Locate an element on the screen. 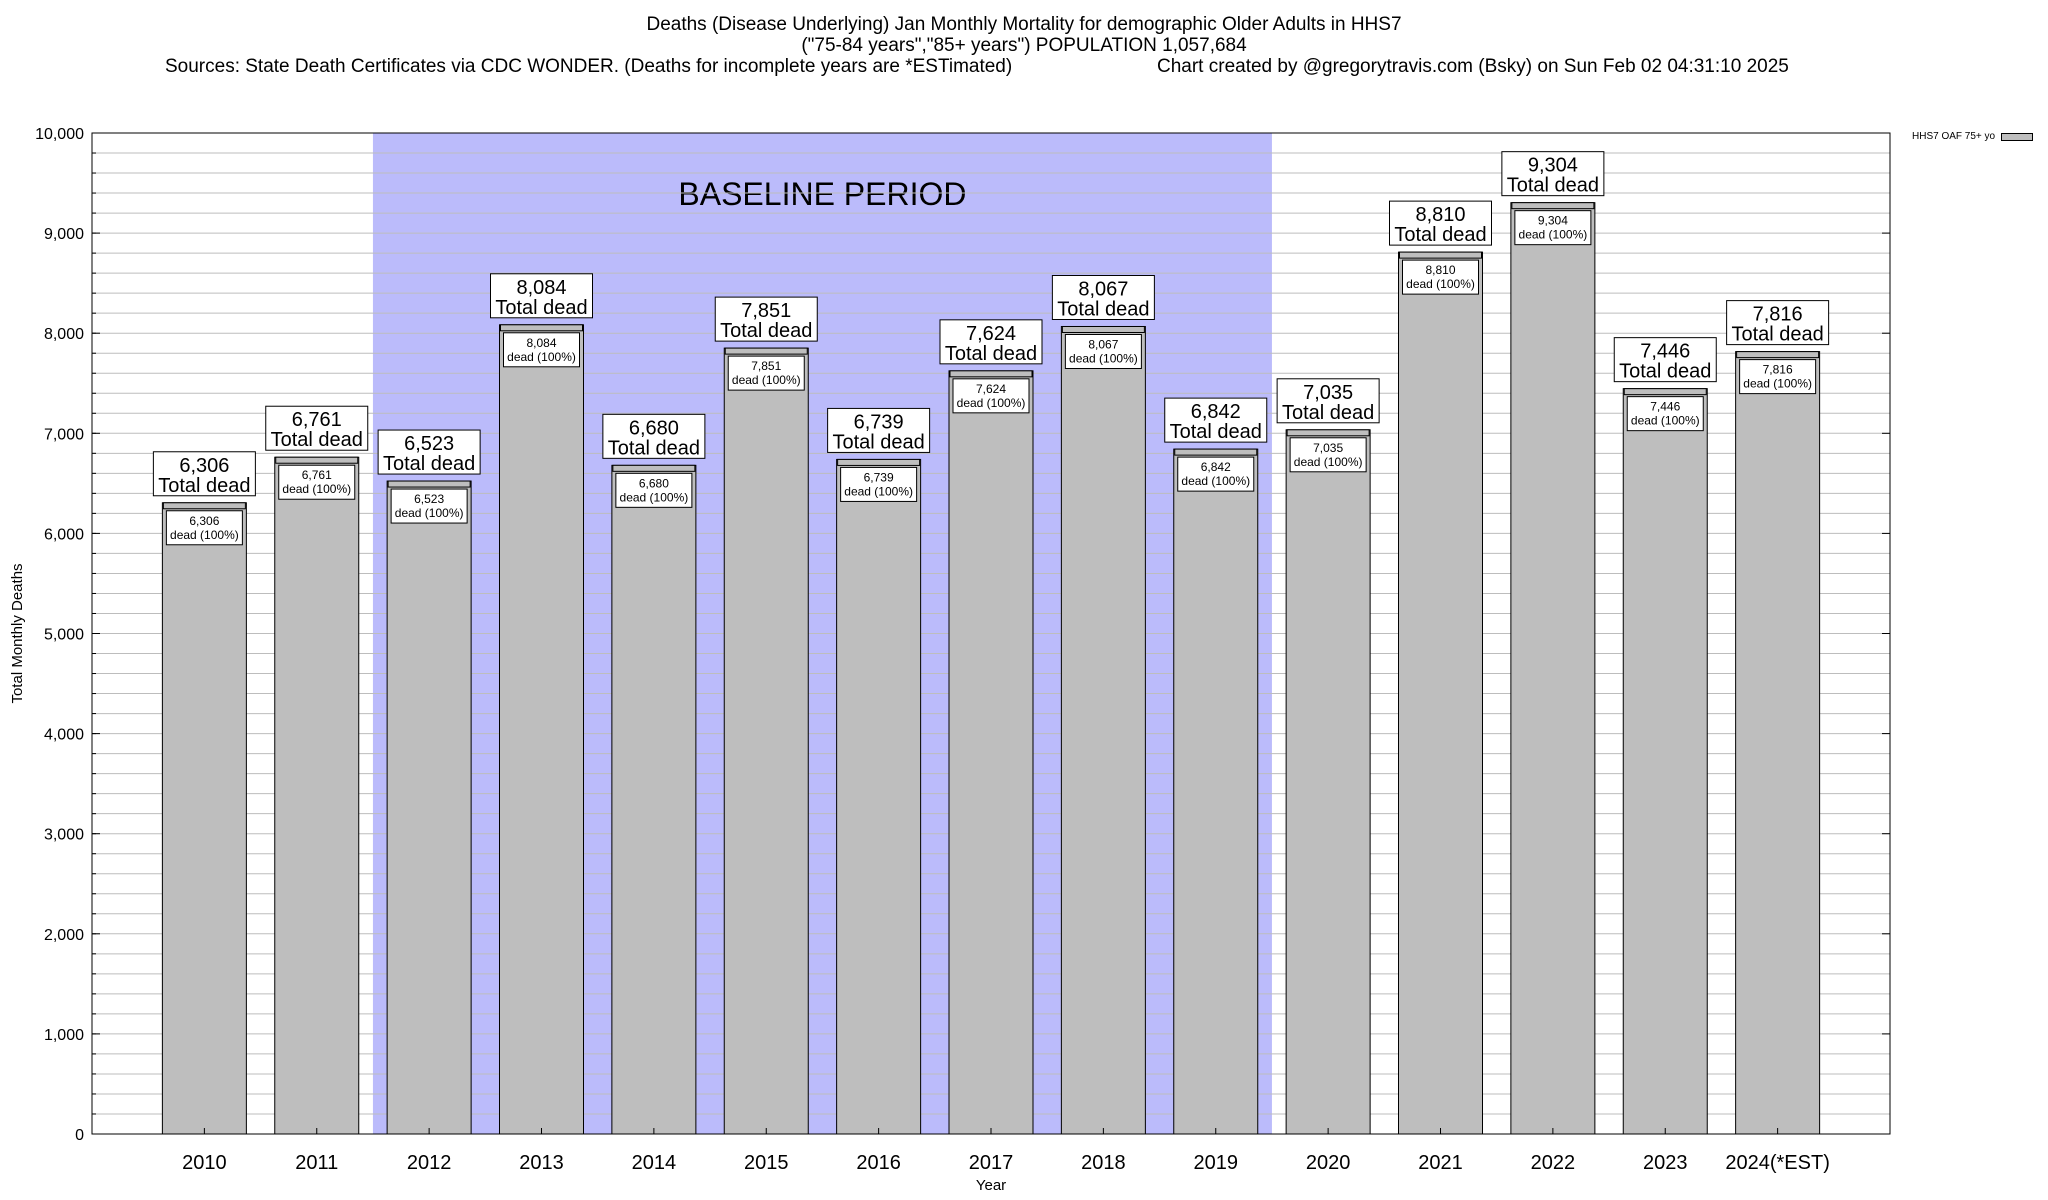  legend: HHS7 OAF 75+ yo is located at coordinates (1973, 136).